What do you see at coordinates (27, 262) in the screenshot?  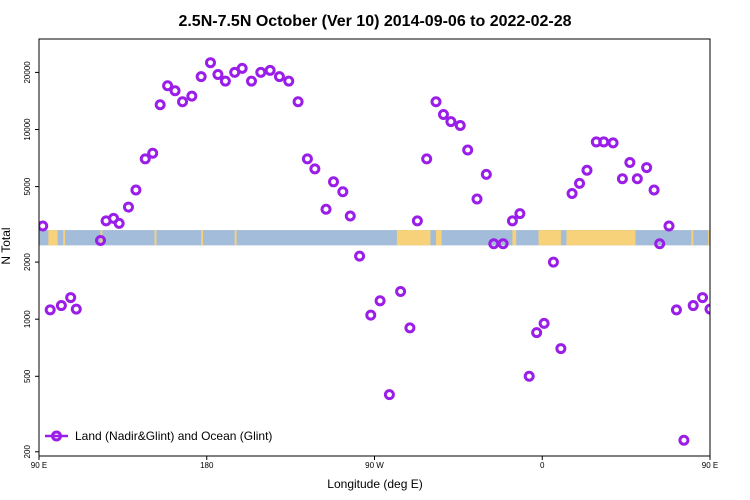 I see `y-tick-label: 2000` at bounding box center [27, 262].